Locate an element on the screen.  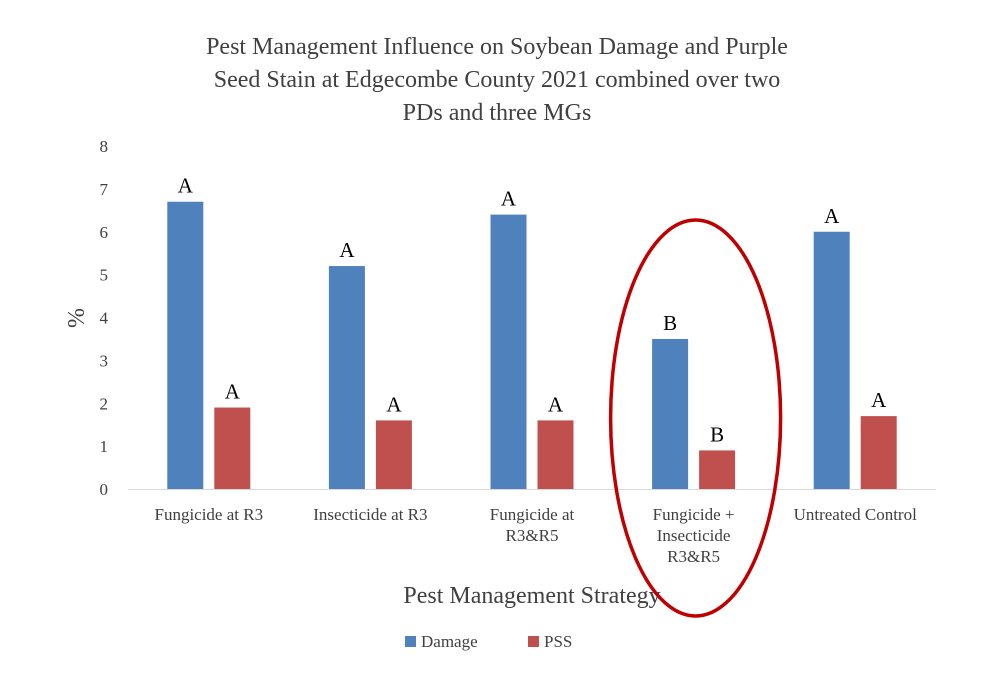
y-tick-label: 0 is located at coordinates (104, 489).